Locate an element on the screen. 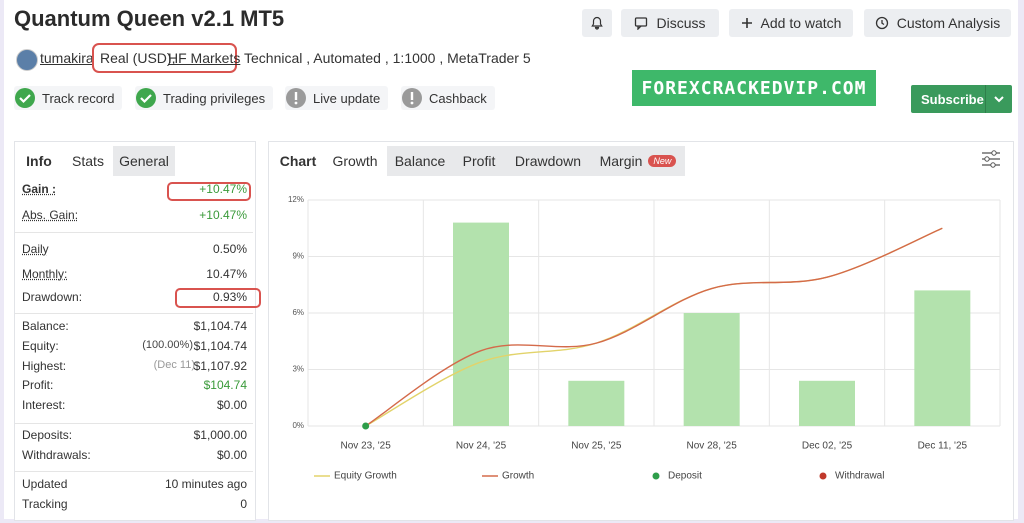  user-link: tumakira is located at coordinates (67, 58).